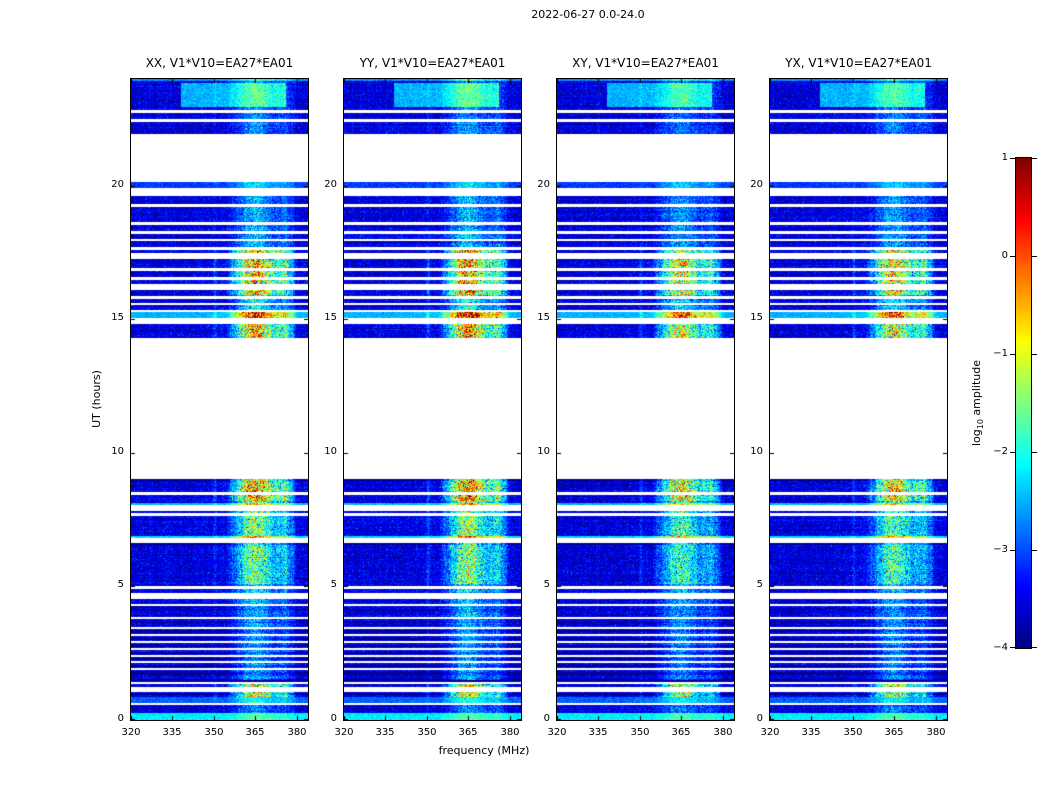  What do you see at coordinates (645, 63) in the screenshot?
I see `panel-title-xy: XY, V1*V10=EA27*EA01` at bounding box center [645, 63].